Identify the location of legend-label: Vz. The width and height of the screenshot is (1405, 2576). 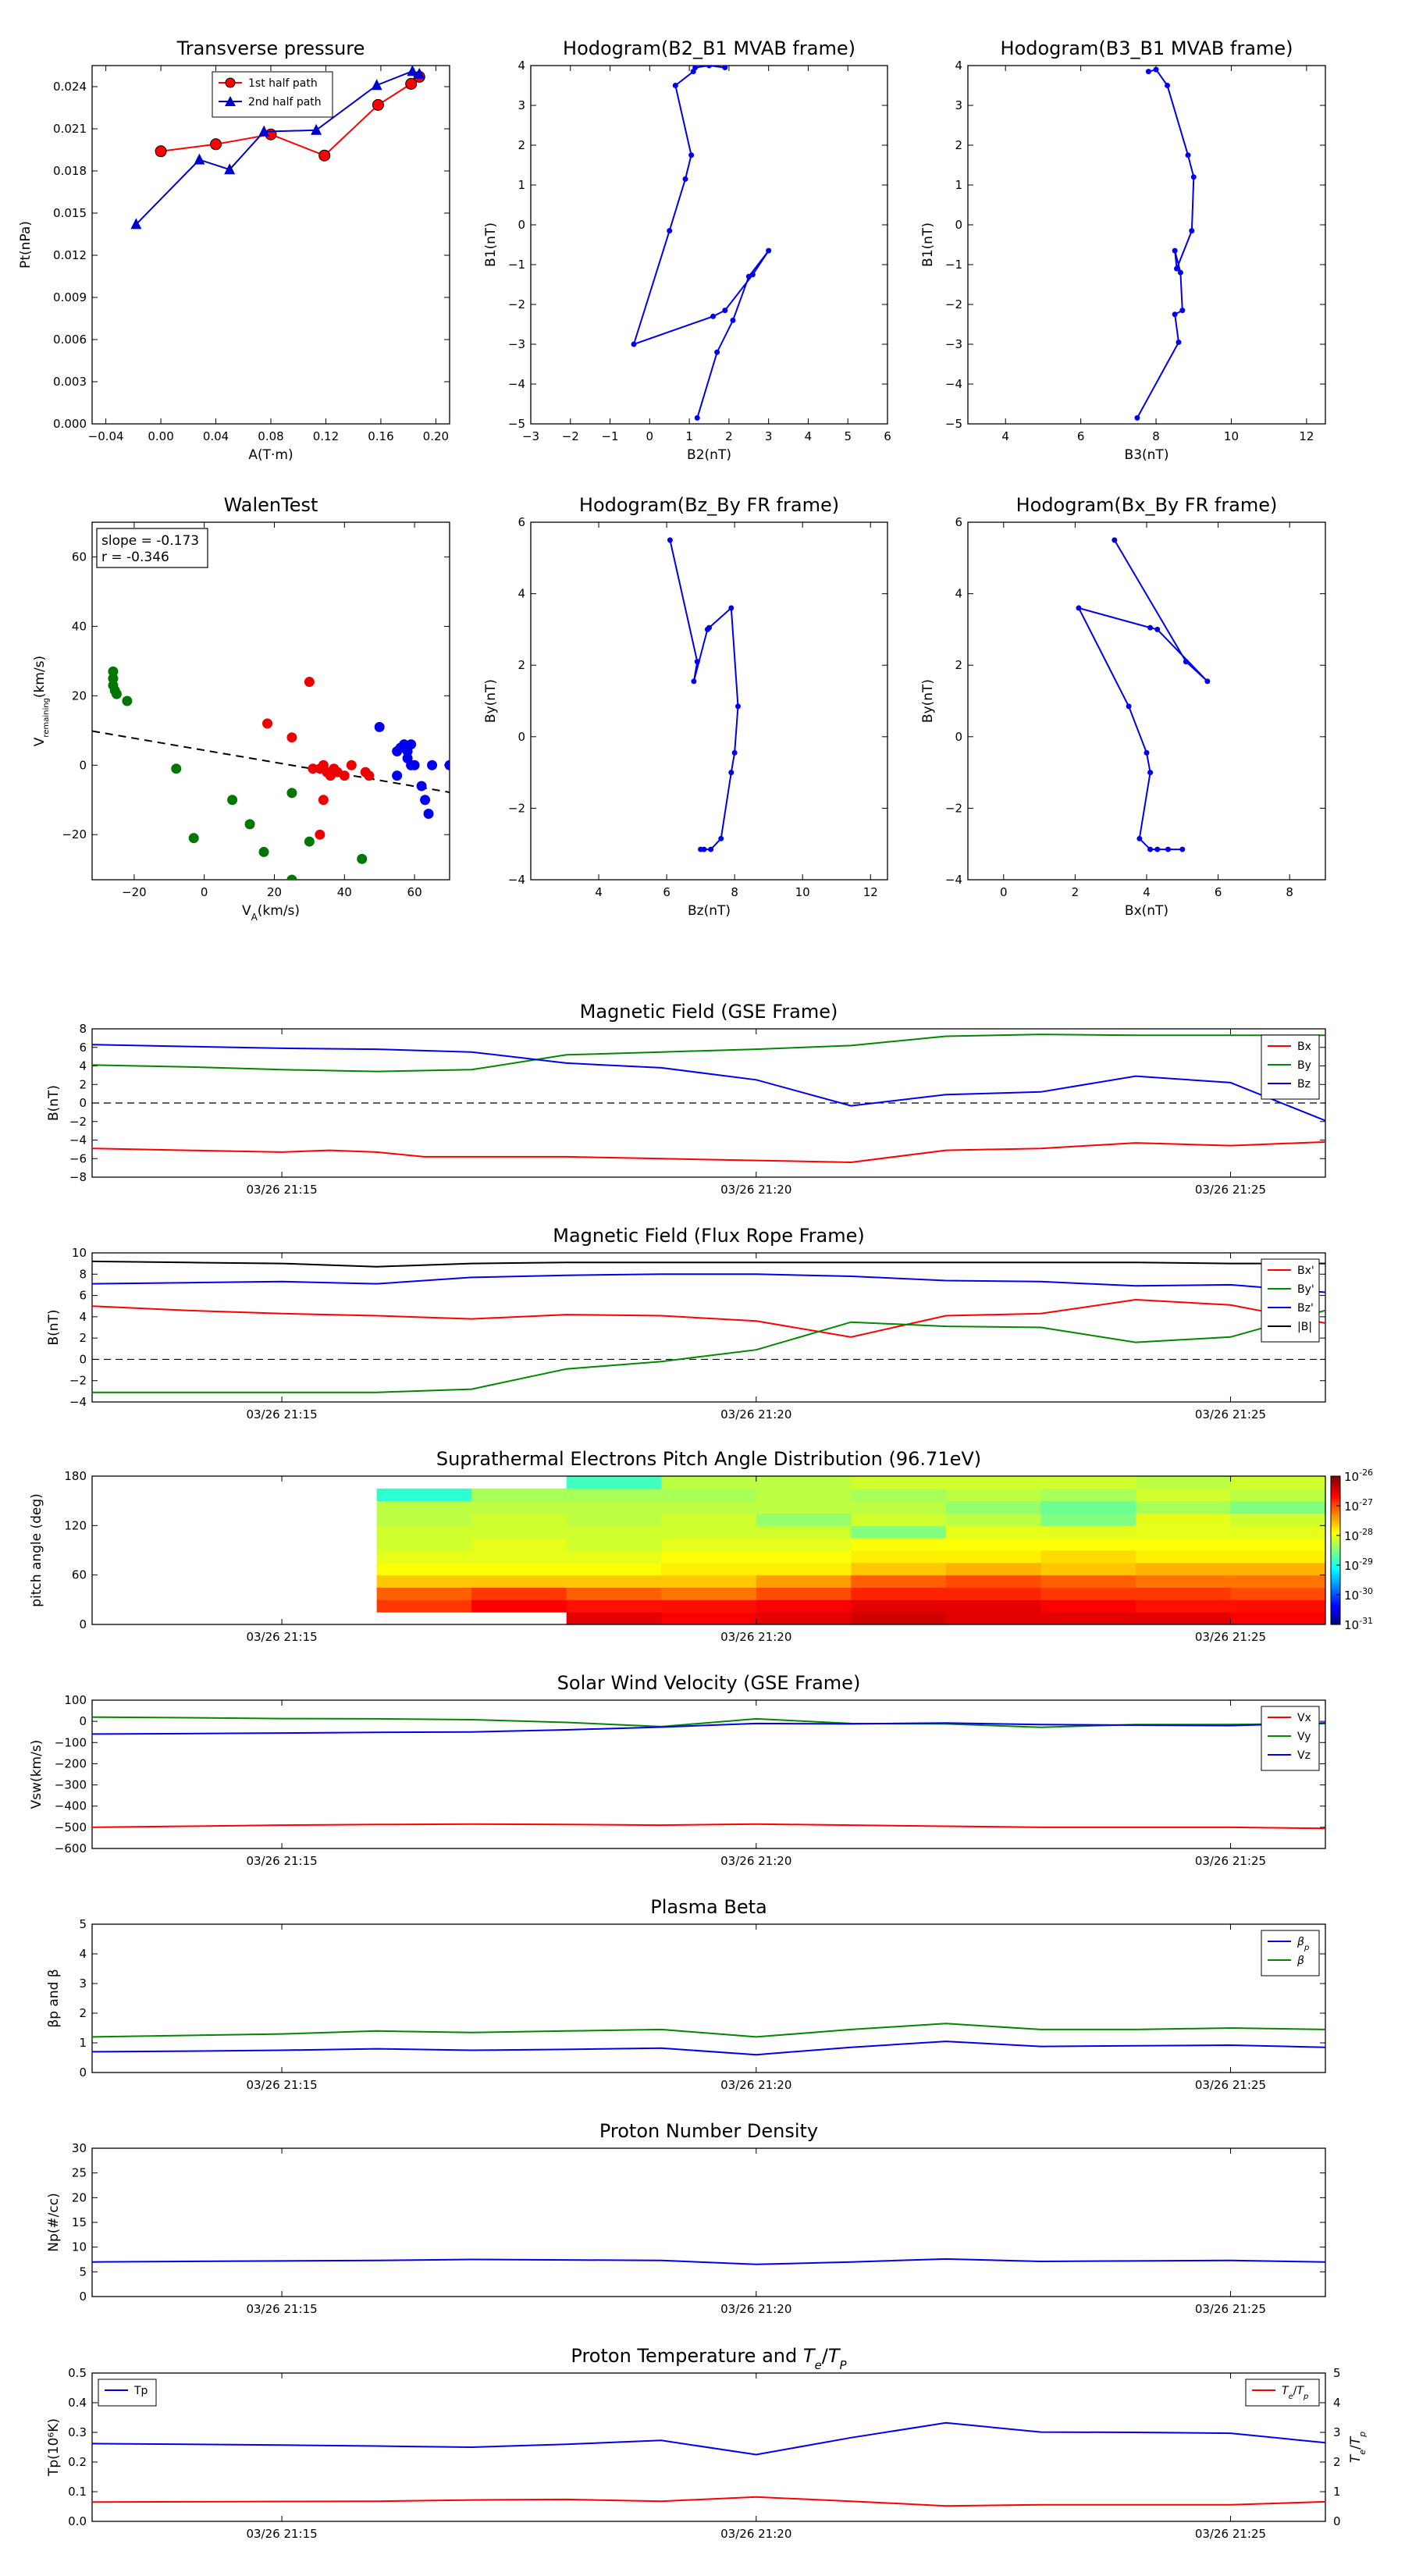
(1304, 1756).